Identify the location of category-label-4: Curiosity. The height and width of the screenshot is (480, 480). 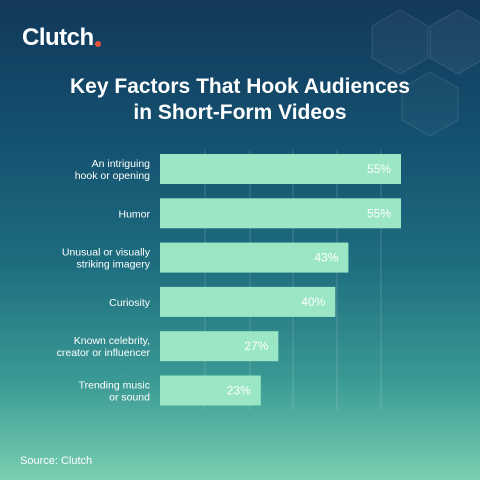
(130, 303).